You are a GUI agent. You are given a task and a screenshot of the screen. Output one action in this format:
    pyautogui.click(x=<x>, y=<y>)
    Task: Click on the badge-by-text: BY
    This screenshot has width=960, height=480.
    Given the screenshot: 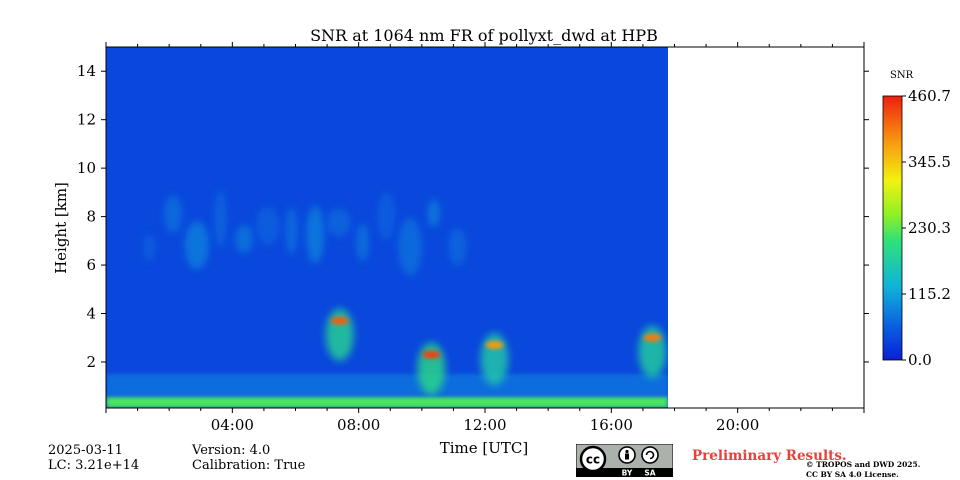 What is the action you would take?
    pyautogui.click(x=627, y=473)
    